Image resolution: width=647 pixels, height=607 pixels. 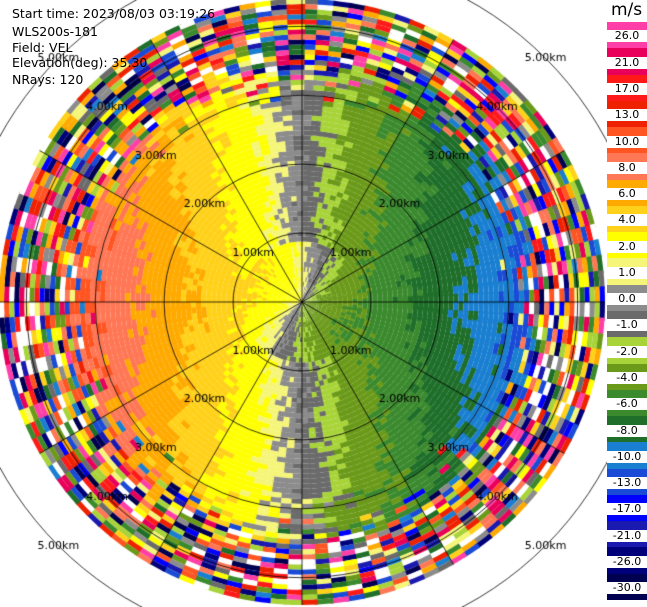 What do you see at coordinates (627, 351) in the screenshot?
I see `colorbar-tick-label: -2.0` at bounding box center [627, 351].